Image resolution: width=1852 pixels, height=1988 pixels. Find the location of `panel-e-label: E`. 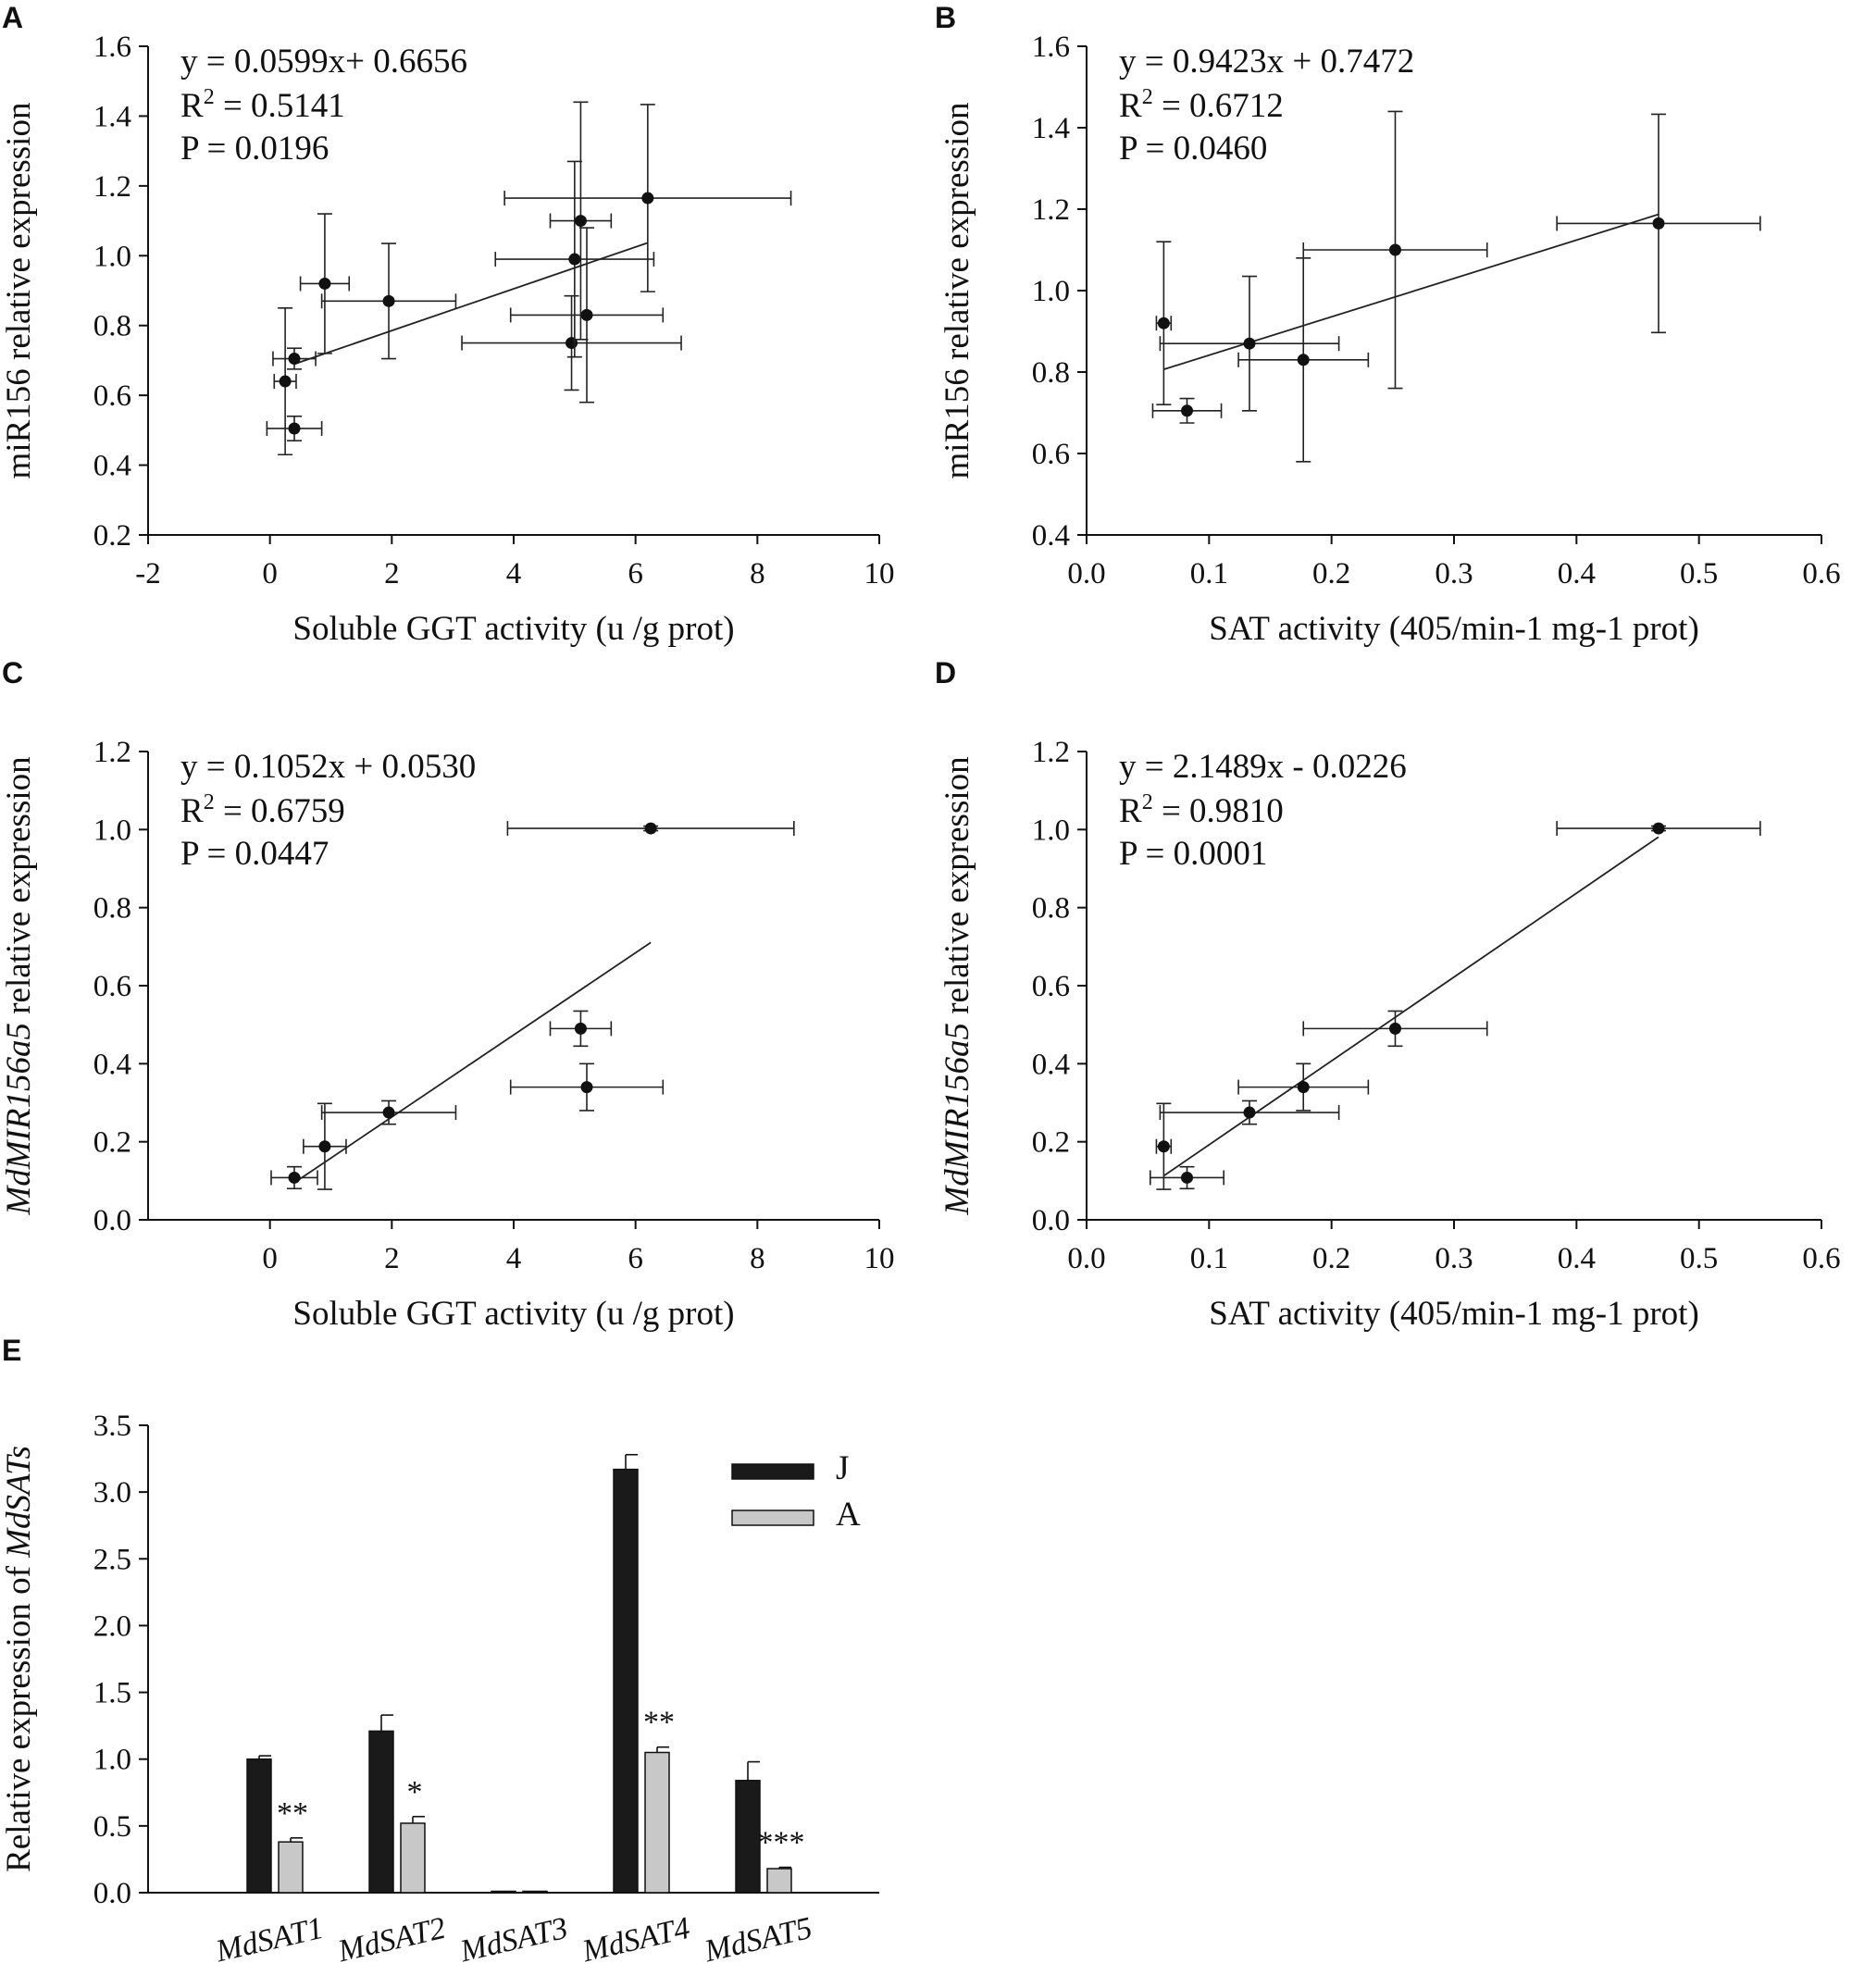

panel-e-label: E is located at coordinates (12, 1350).